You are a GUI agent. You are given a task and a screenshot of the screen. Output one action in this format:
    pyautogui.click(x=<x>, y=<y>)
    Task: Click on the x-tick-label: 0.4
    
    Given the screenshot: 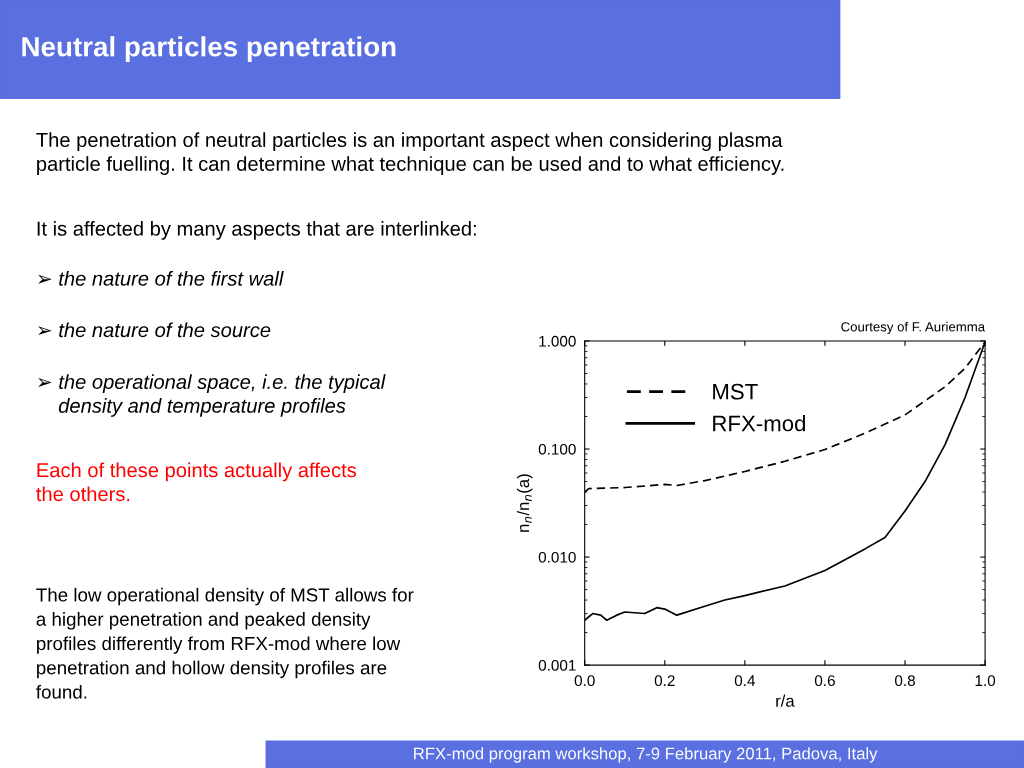 What is the action you would take?
    pyautogui.click(x=745, y=681)
    